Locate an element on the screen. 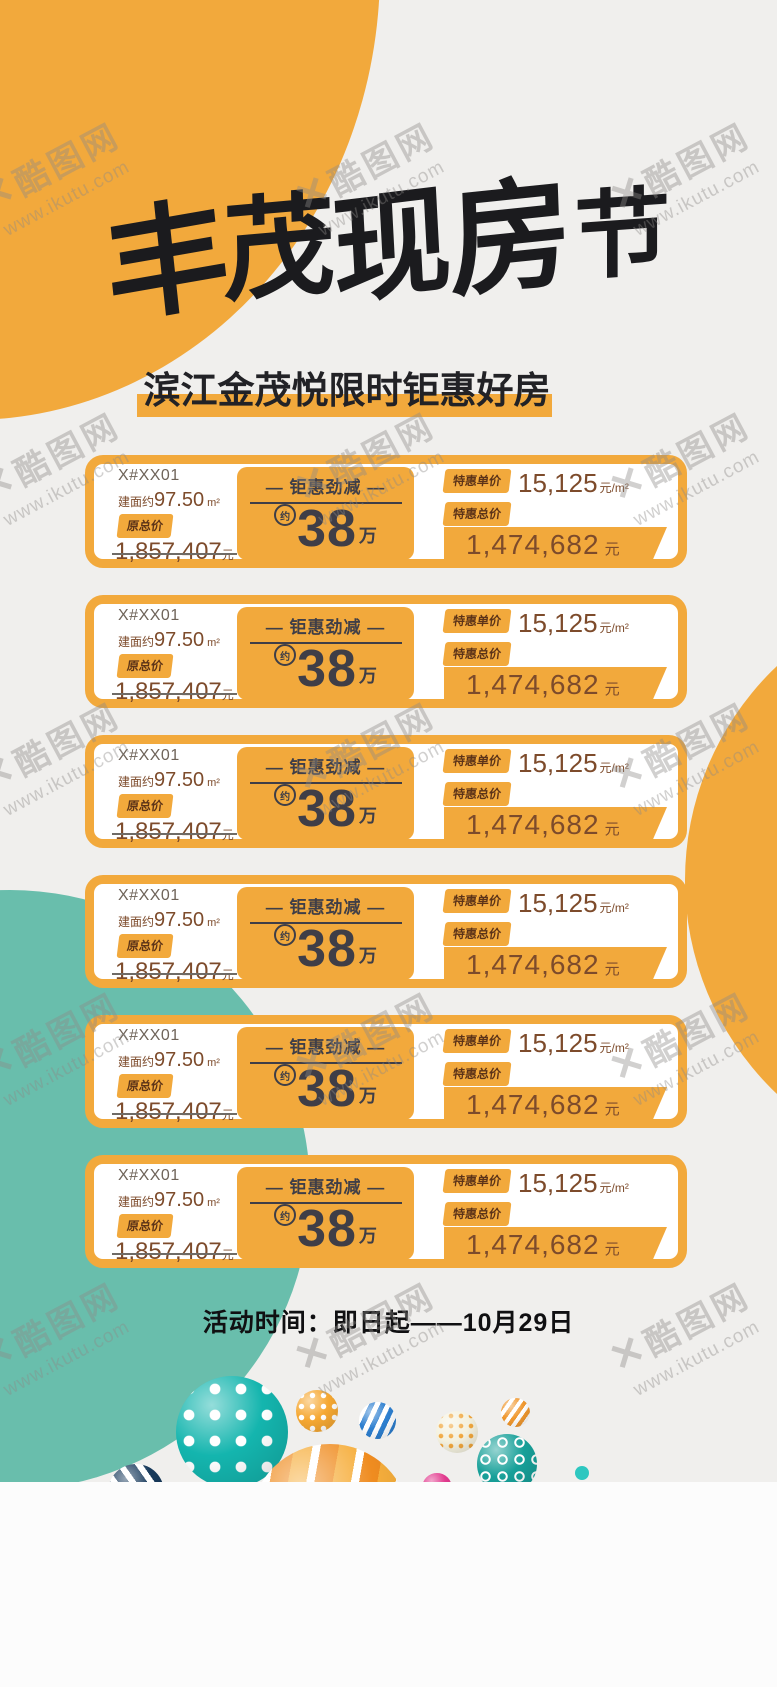  orange-circle-right is located at coordinates (731, 880).